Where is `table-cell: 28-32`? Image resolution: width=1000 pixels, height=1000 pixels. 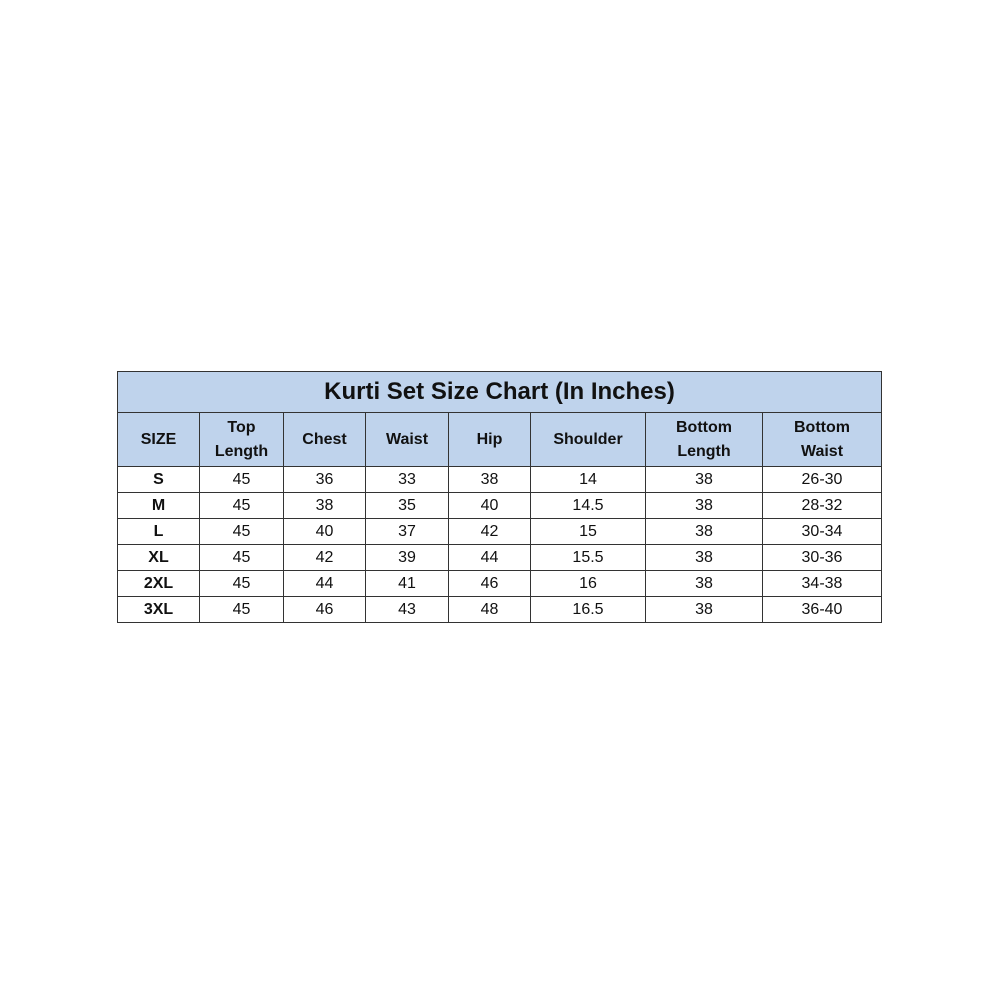
table-cell: 28-32 is located at coordinates (822, 505).